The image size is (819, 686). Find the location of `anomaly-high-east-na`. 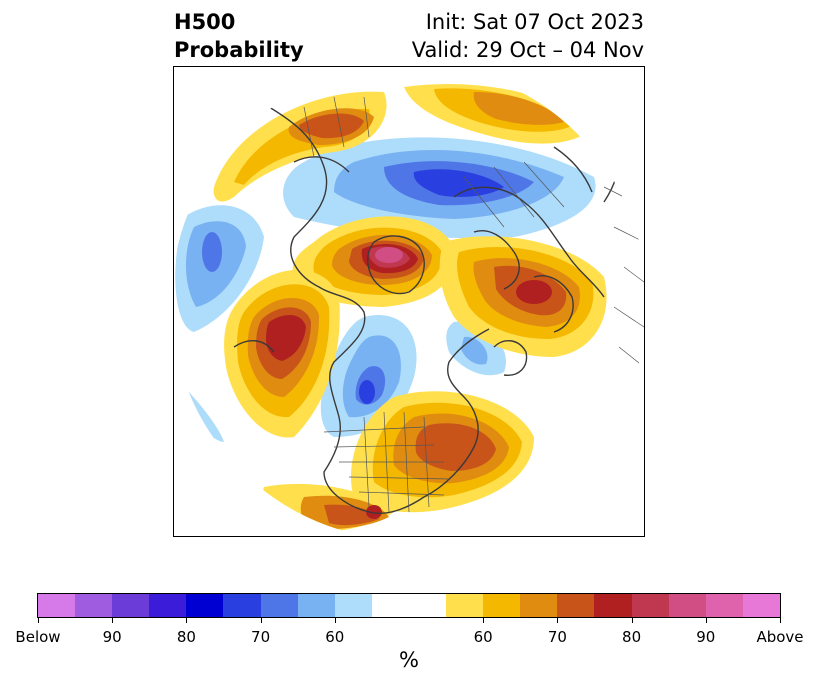

anomaly-high-east-na is located at coordinates (398, 462).